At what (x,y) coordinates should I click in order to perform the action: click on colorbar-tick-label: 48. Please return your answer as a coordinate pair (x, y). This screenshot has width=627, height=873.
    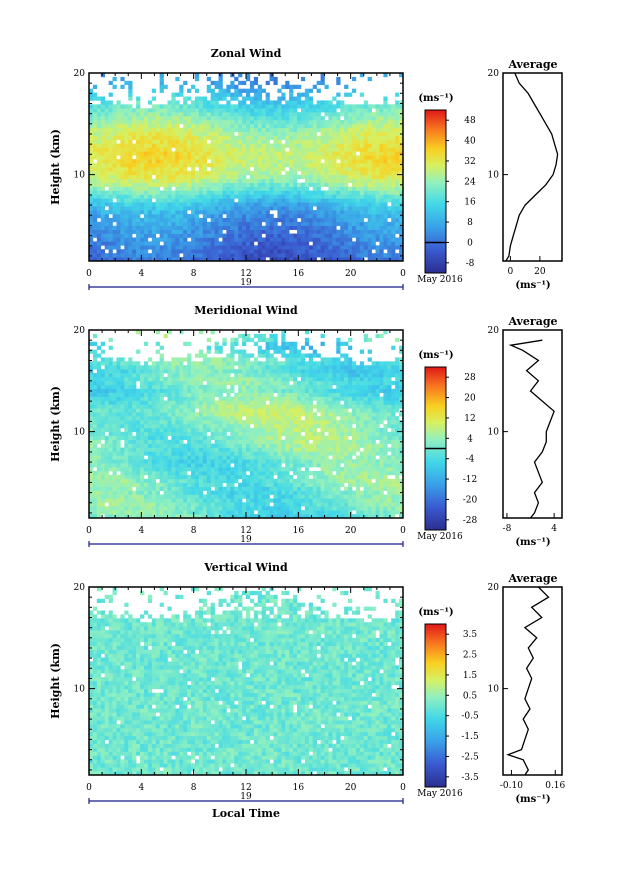
    Looking at the image, I should click on (470, 121).